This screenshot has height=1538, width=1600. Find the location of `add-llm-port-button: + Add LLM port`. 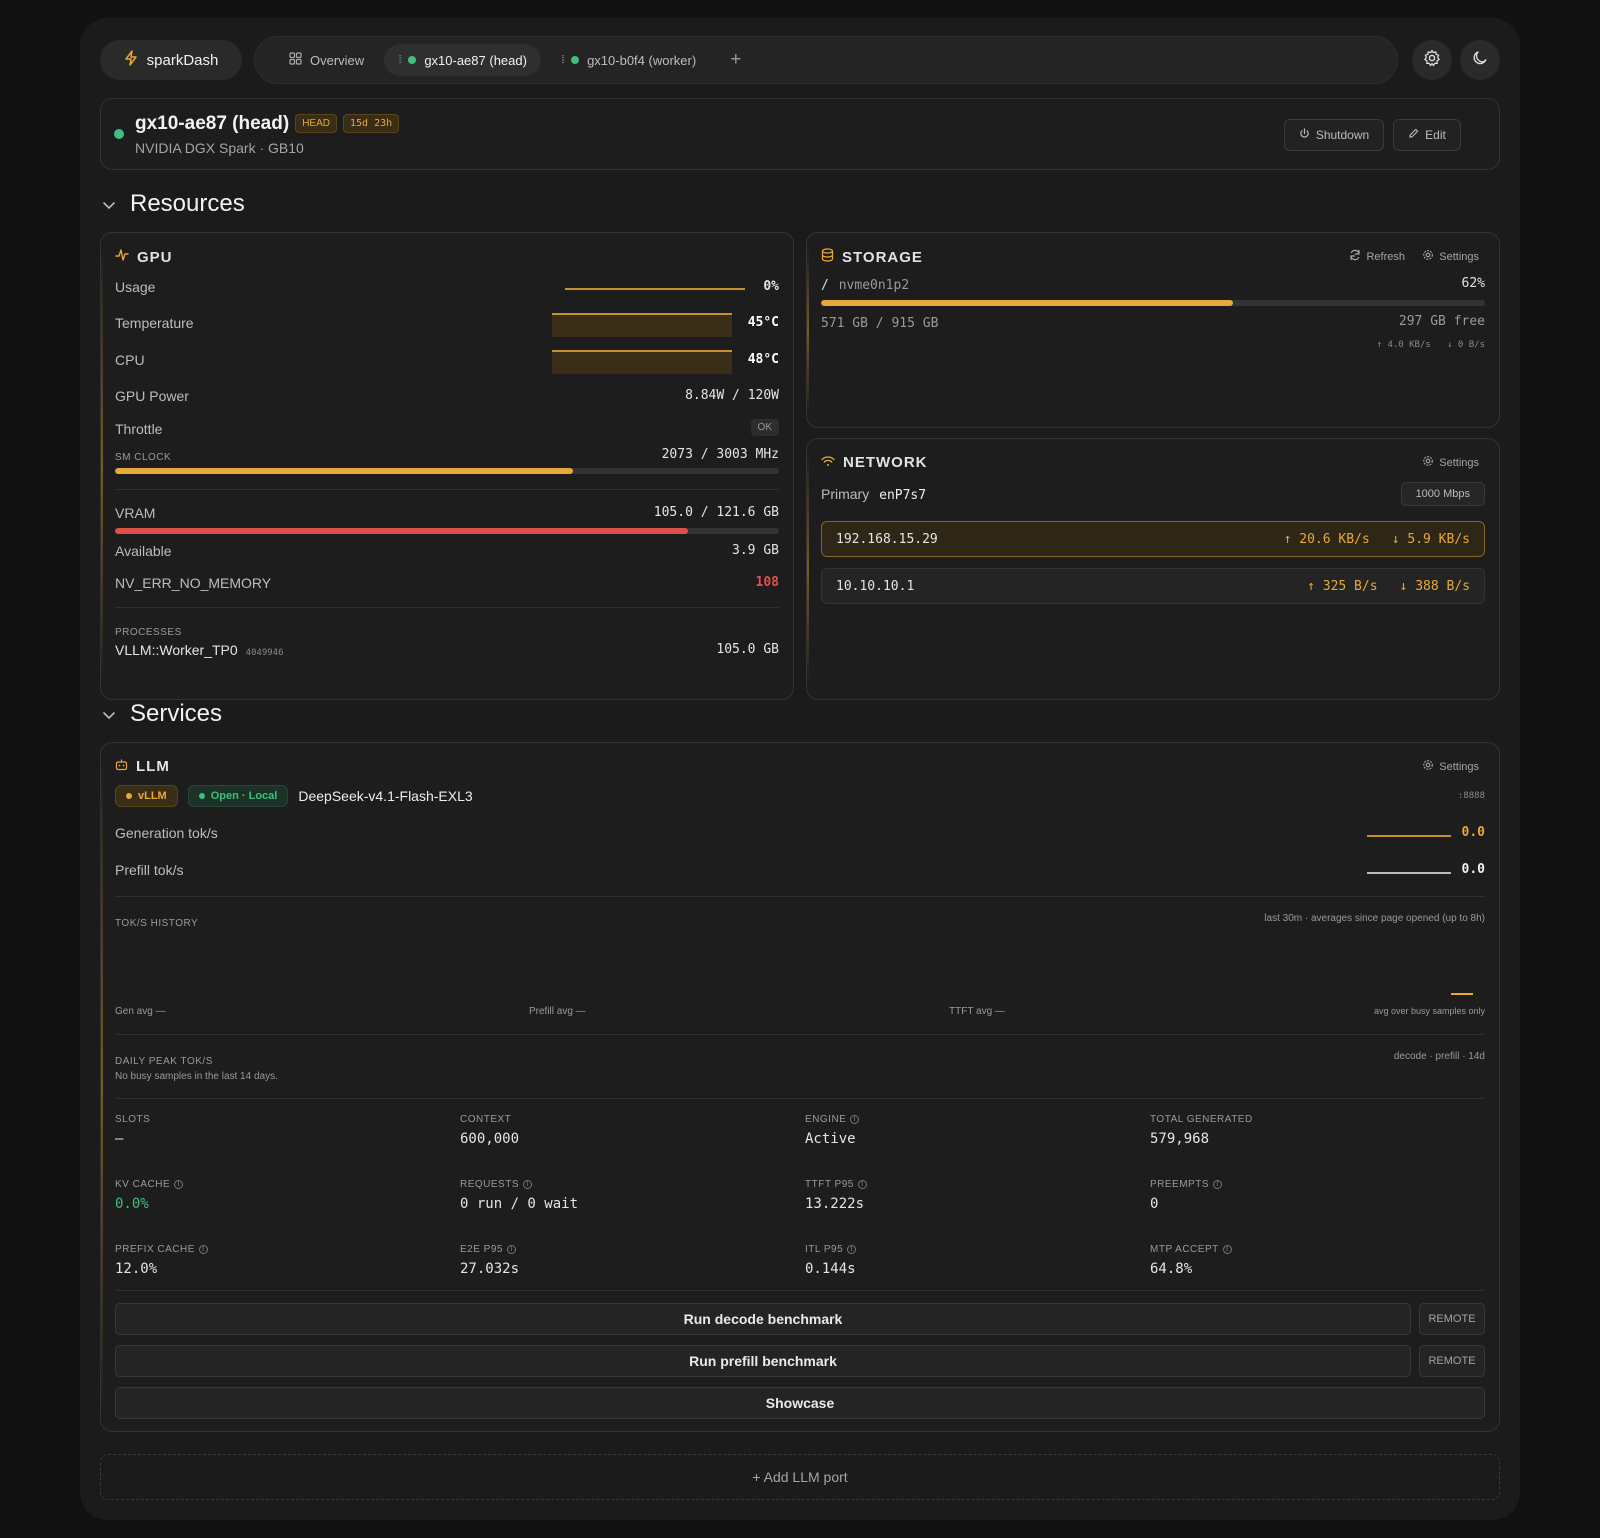

add-llm-port-button: + Add LLM port is located at coordinates (800, 1477).